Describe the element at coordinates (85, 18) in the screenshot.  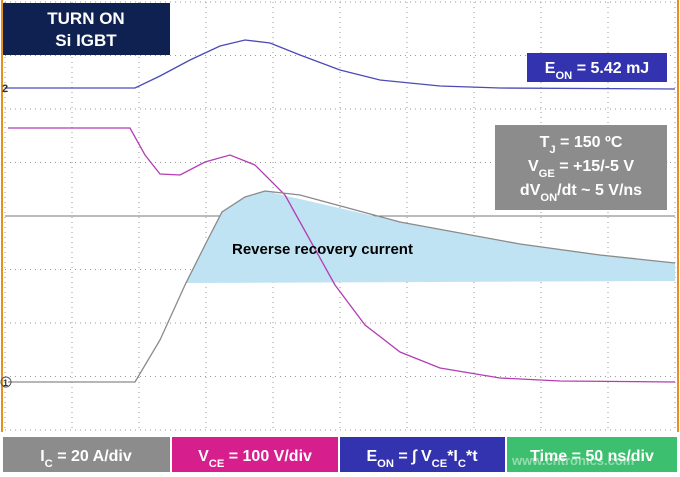
I see `title-line: TURN ON` at that location.